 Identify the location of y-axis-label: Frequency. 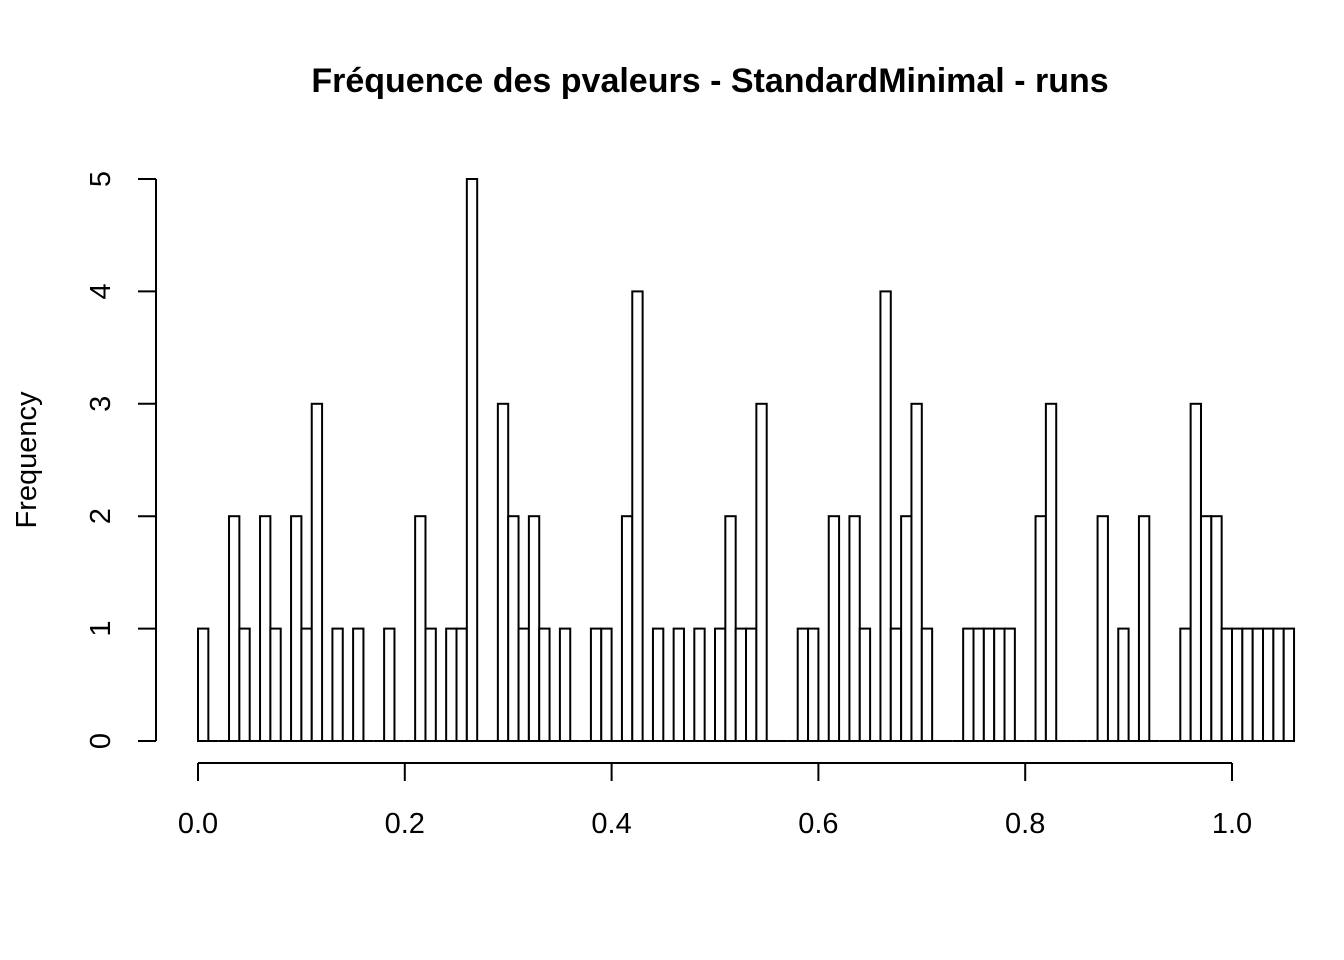
(27, 460).